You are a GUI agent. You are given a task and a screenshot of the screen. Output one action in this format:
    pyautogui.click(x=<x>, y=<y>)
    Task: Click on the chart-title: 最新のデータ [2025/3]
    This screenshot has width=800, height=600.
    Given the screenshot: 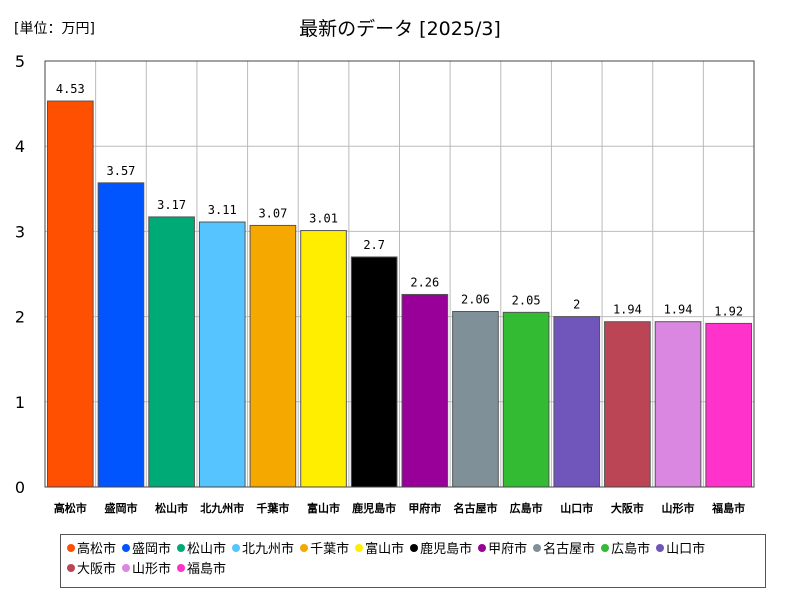 What is the action you would take?
    pyautogui.click(x=400, y=29)
    